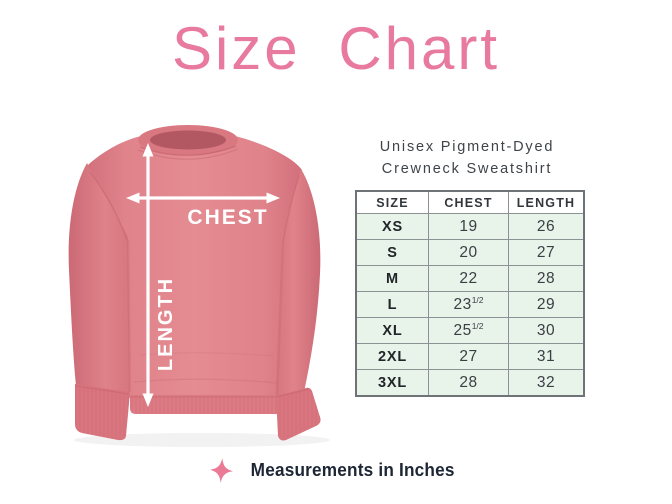 This screenshot has width=672, height=504. I want to click on header-row: SIZE CHEST LENGTH, so click(470, 202).